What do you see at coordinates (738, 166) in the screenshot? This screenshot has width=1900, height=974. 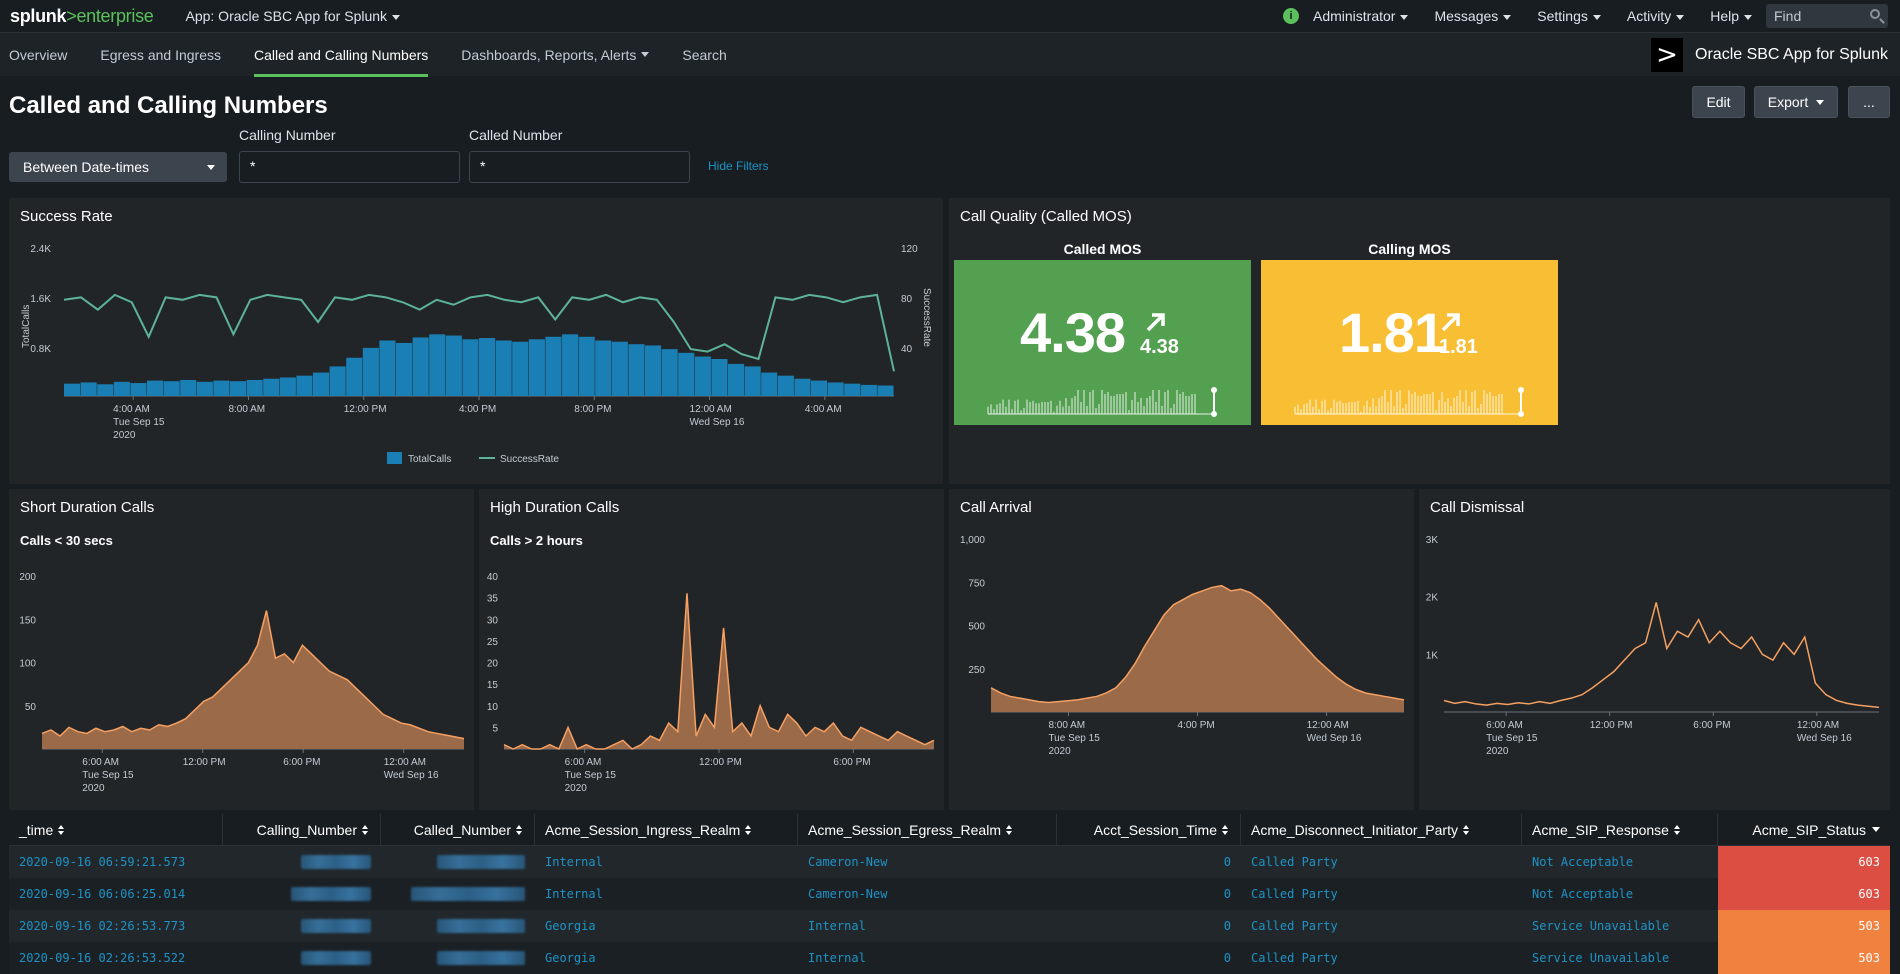 I see `hide-filters-link: Hide Filters` at bounding box center [738, 166].